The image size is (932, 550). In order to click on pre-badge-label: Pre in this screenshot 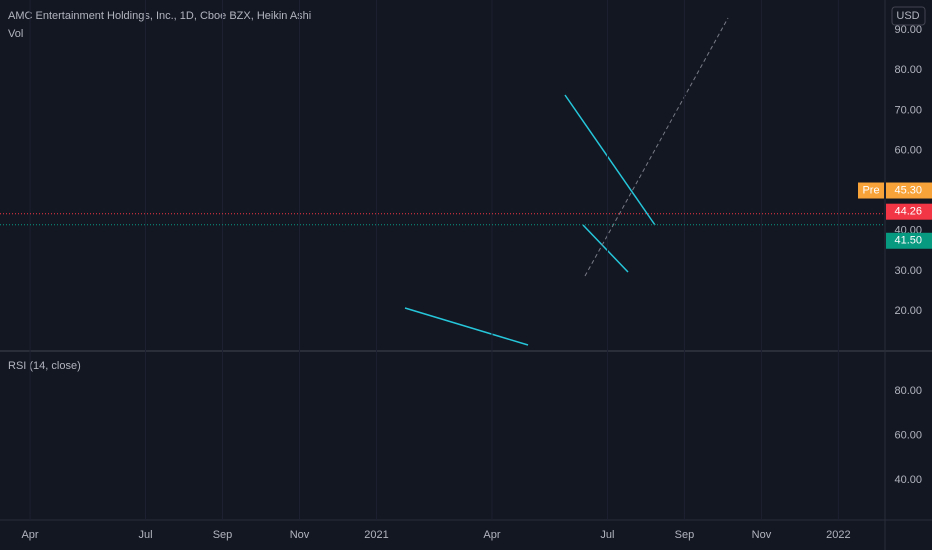, I will do `click(870, 190)`.